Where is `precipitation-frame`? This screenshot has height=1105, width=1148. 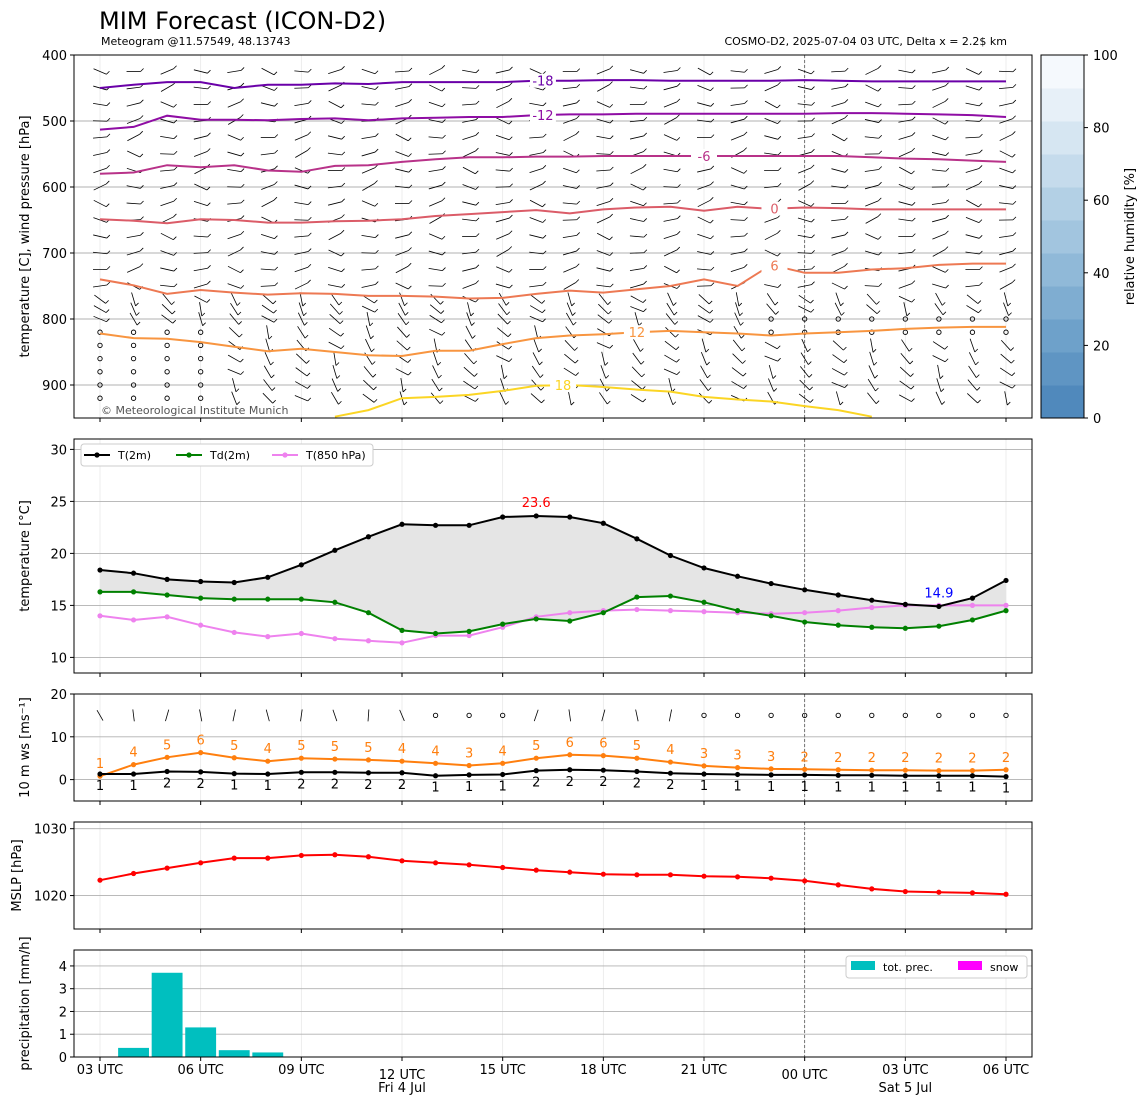
precipitation-frame is located at coordinates (553, 1003).